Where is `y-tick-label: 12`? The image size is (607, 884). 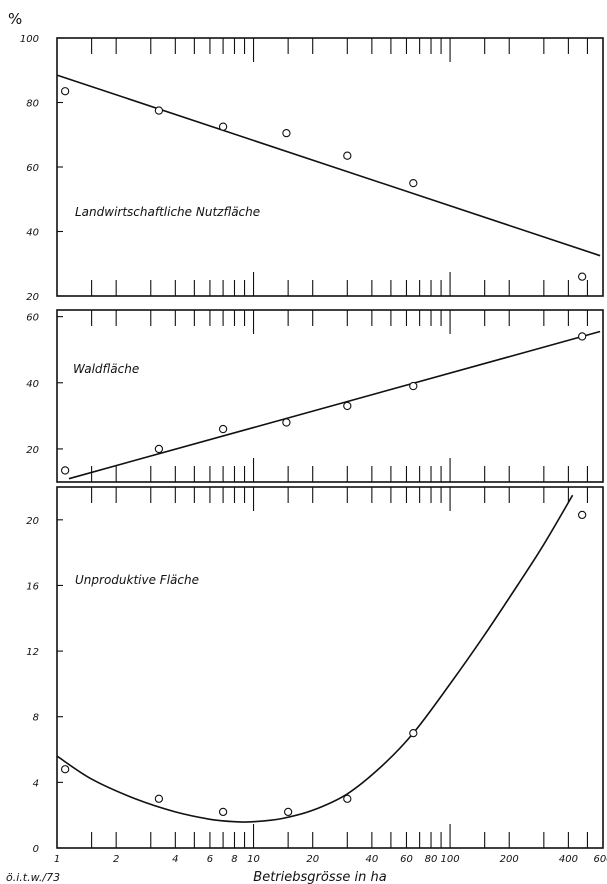 y-tick-label: 12 is located at coordinates (32, 652).